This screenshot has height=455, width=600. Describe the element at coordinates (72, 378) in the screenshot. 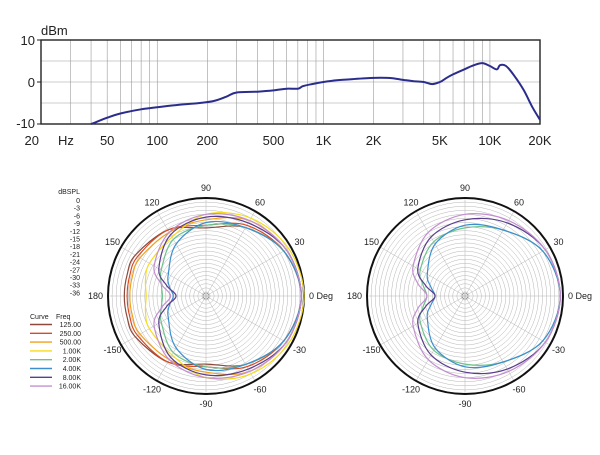

I see `legend-label: 8.00K` at that location.